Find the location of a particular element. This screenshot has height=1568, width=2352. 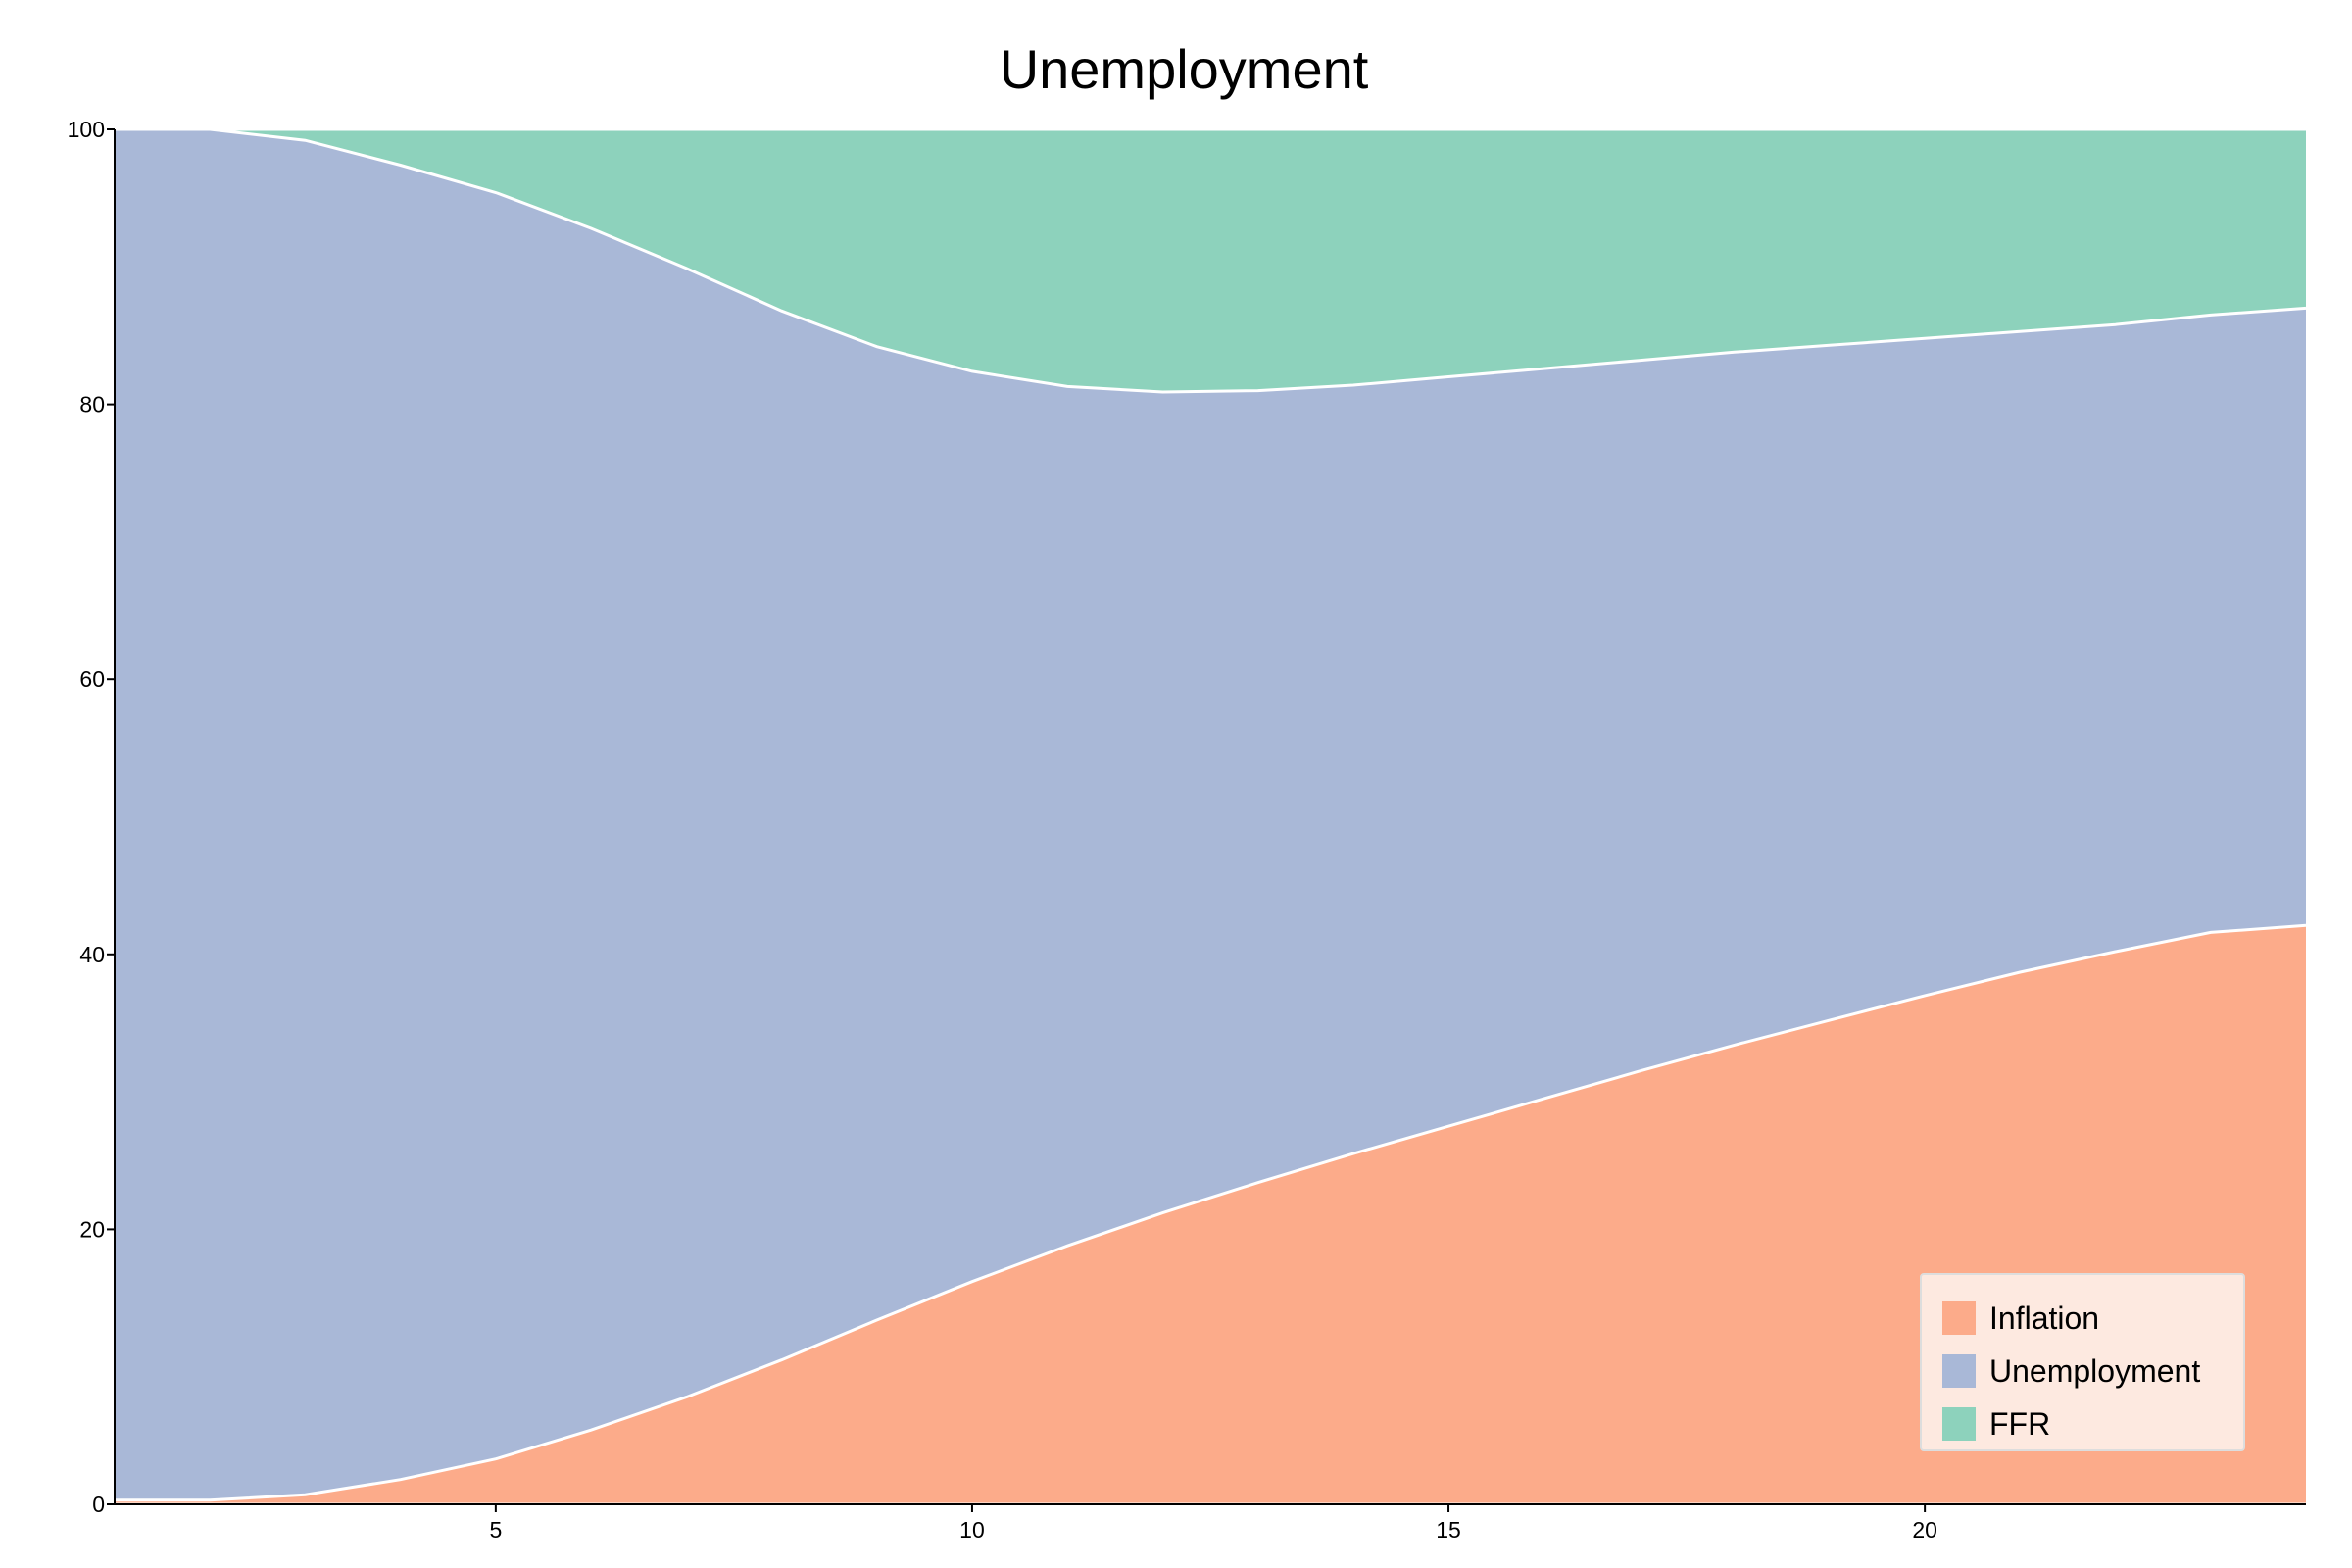

legend: Inflation Unemployment FFR is located at coordinates (2082, 1362).